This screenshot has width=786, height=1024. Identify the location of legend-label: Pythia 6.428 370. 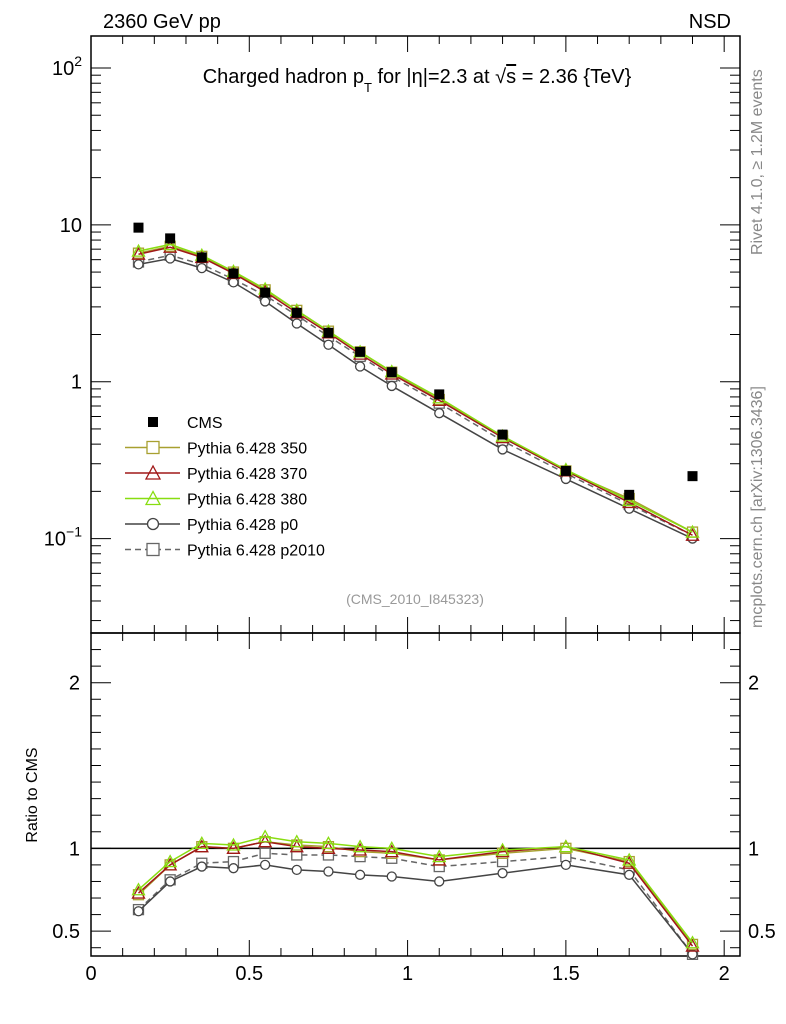
(247, 474).